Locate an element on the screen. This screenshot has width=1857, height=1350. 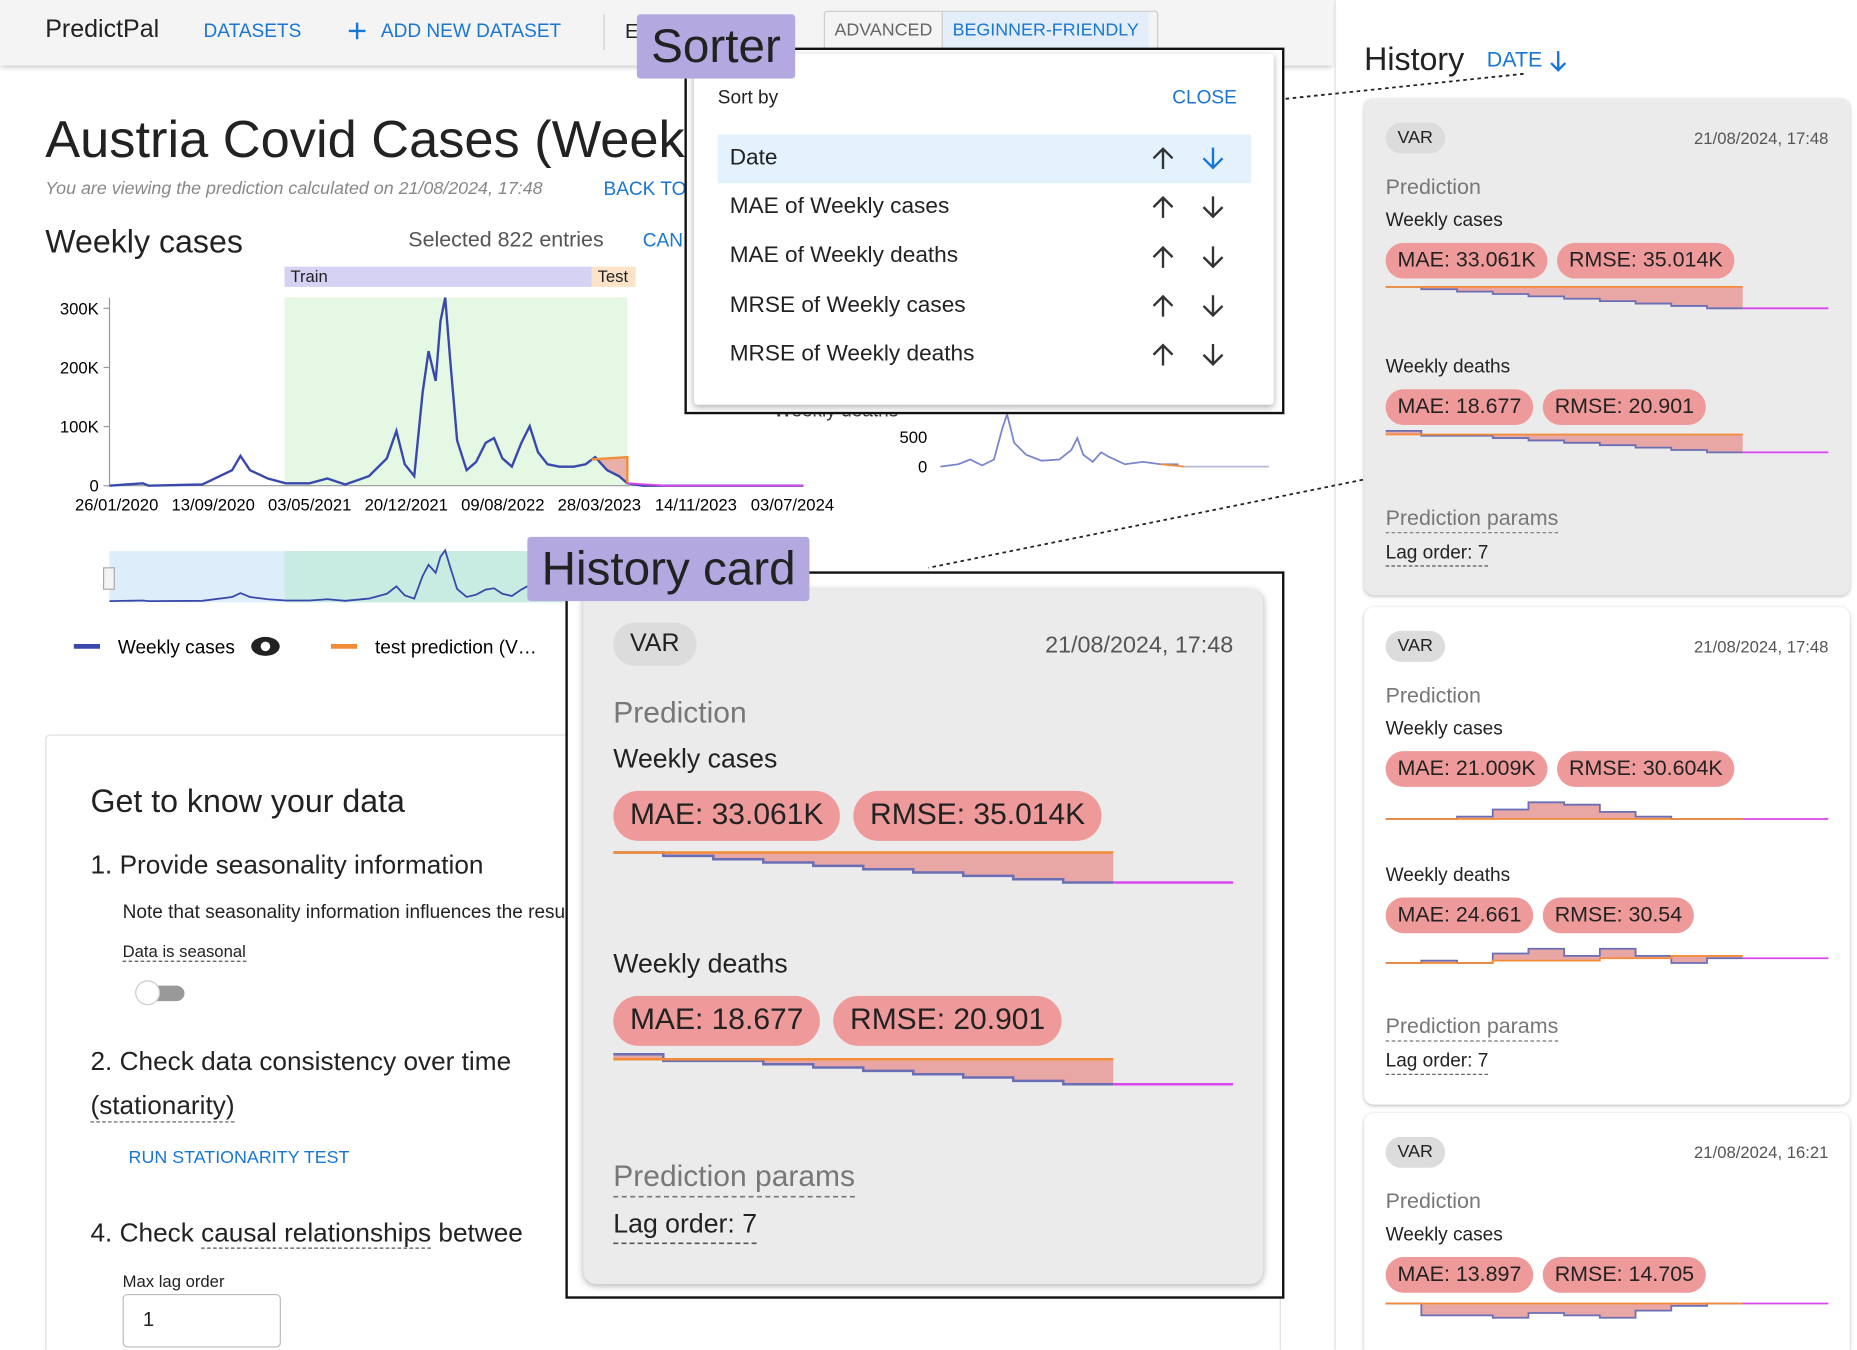
x-tick-label: 26/01/2020 is located at coordinates (116, 505).